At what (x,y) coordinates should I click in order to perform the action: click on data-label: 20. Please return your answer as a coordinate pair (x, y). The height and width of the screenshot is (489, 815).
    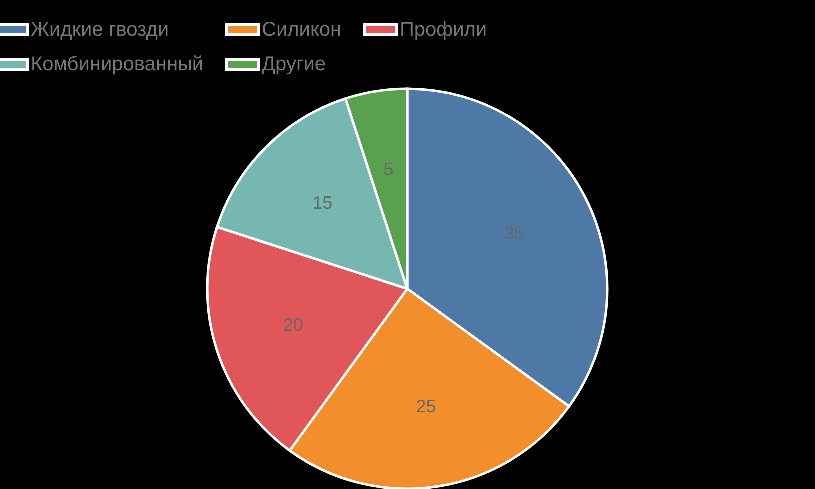
    Looking at the image, I should click on (293, 325).